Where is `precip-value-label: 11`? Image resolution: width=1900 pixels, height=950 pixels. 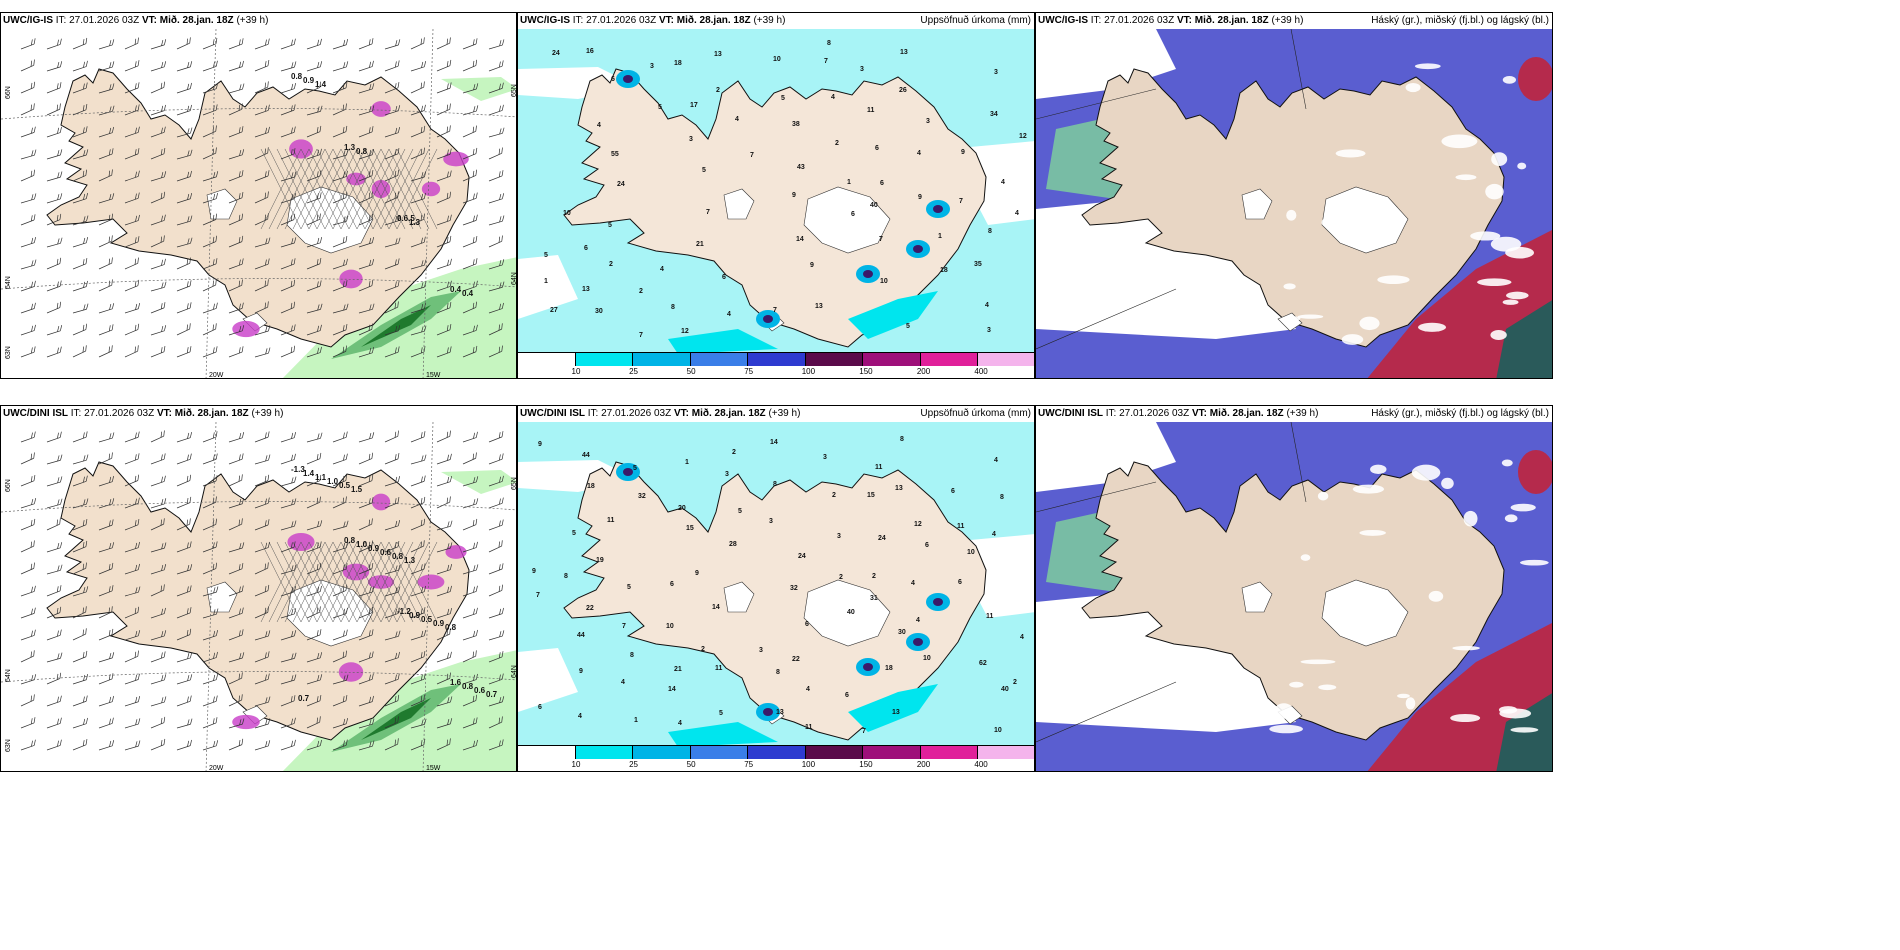
precip-value-label: 11 is located at coordinates (871, 110).